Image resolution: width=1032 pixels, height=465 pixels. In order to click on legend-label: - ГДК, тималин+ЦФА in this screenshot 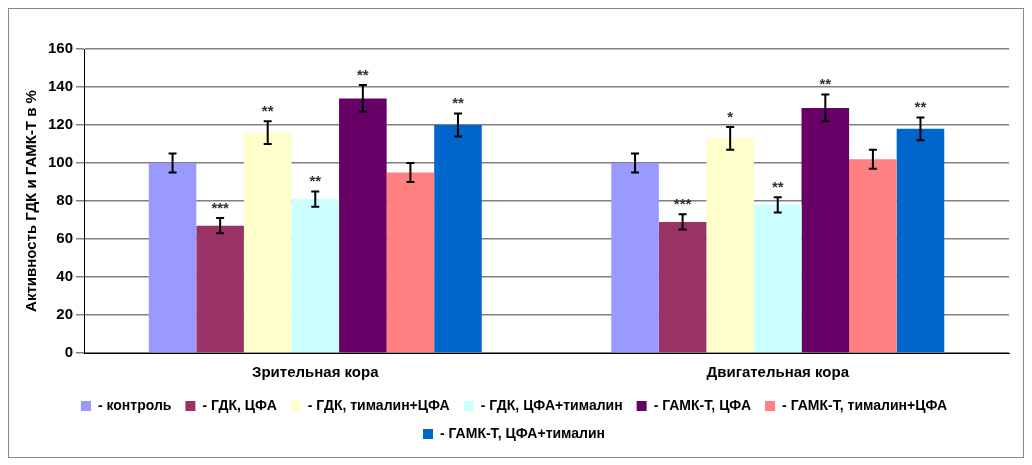, I will do `click(378, 404)`.